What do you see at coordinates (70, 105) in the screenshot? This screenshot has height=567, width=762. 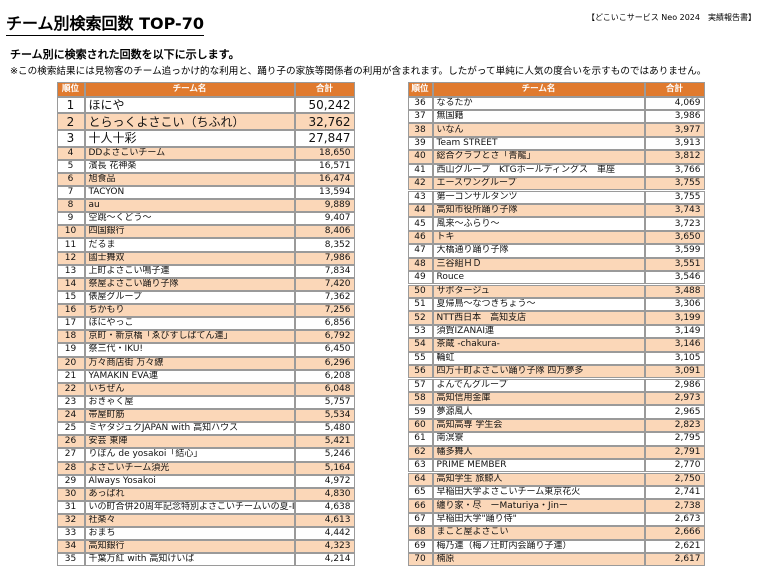 I see `rank: 1` at bounding box center [70, 105].